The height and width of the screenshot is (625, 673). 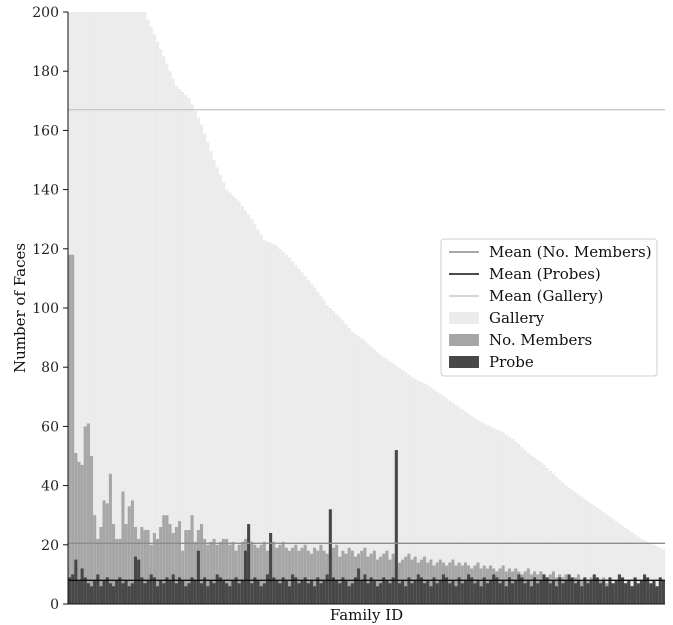 I want to click on y-tick-label: 20, so click(x=50, y=546).